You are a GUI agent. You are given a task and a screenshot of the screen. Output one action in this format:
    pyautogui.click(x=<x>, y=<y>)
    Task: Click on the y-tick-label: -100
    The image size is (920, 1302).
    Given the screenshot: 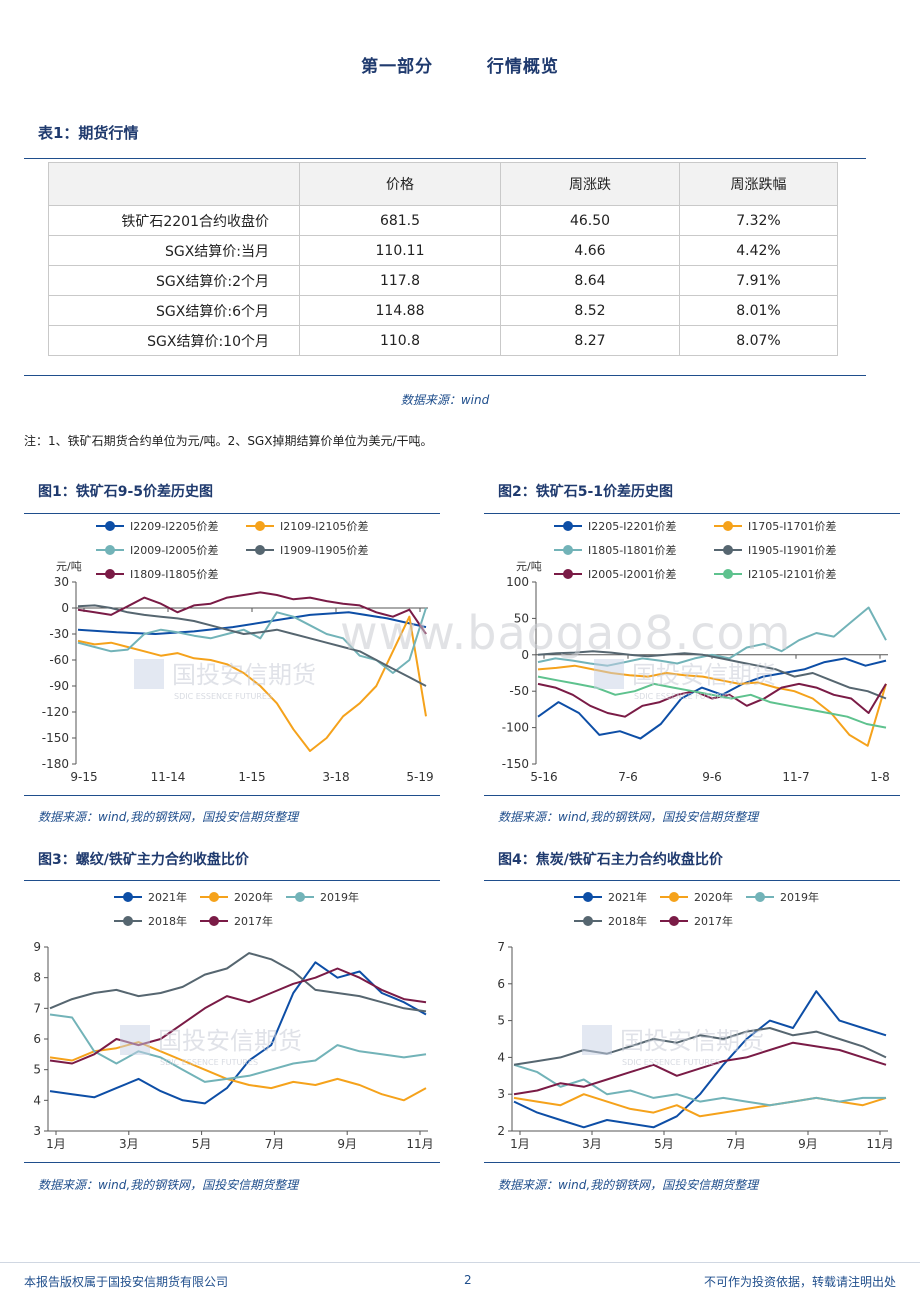 What is the action you would take?
    pyautogui.click(x=515, y=728)
    